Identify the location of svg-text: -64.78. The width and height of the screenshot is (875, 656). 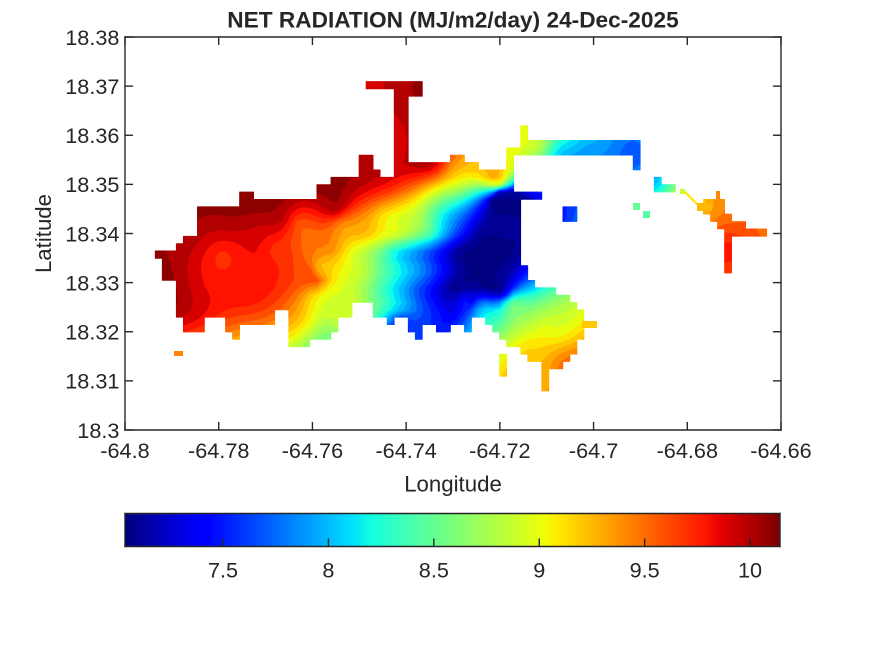
(218, 450).